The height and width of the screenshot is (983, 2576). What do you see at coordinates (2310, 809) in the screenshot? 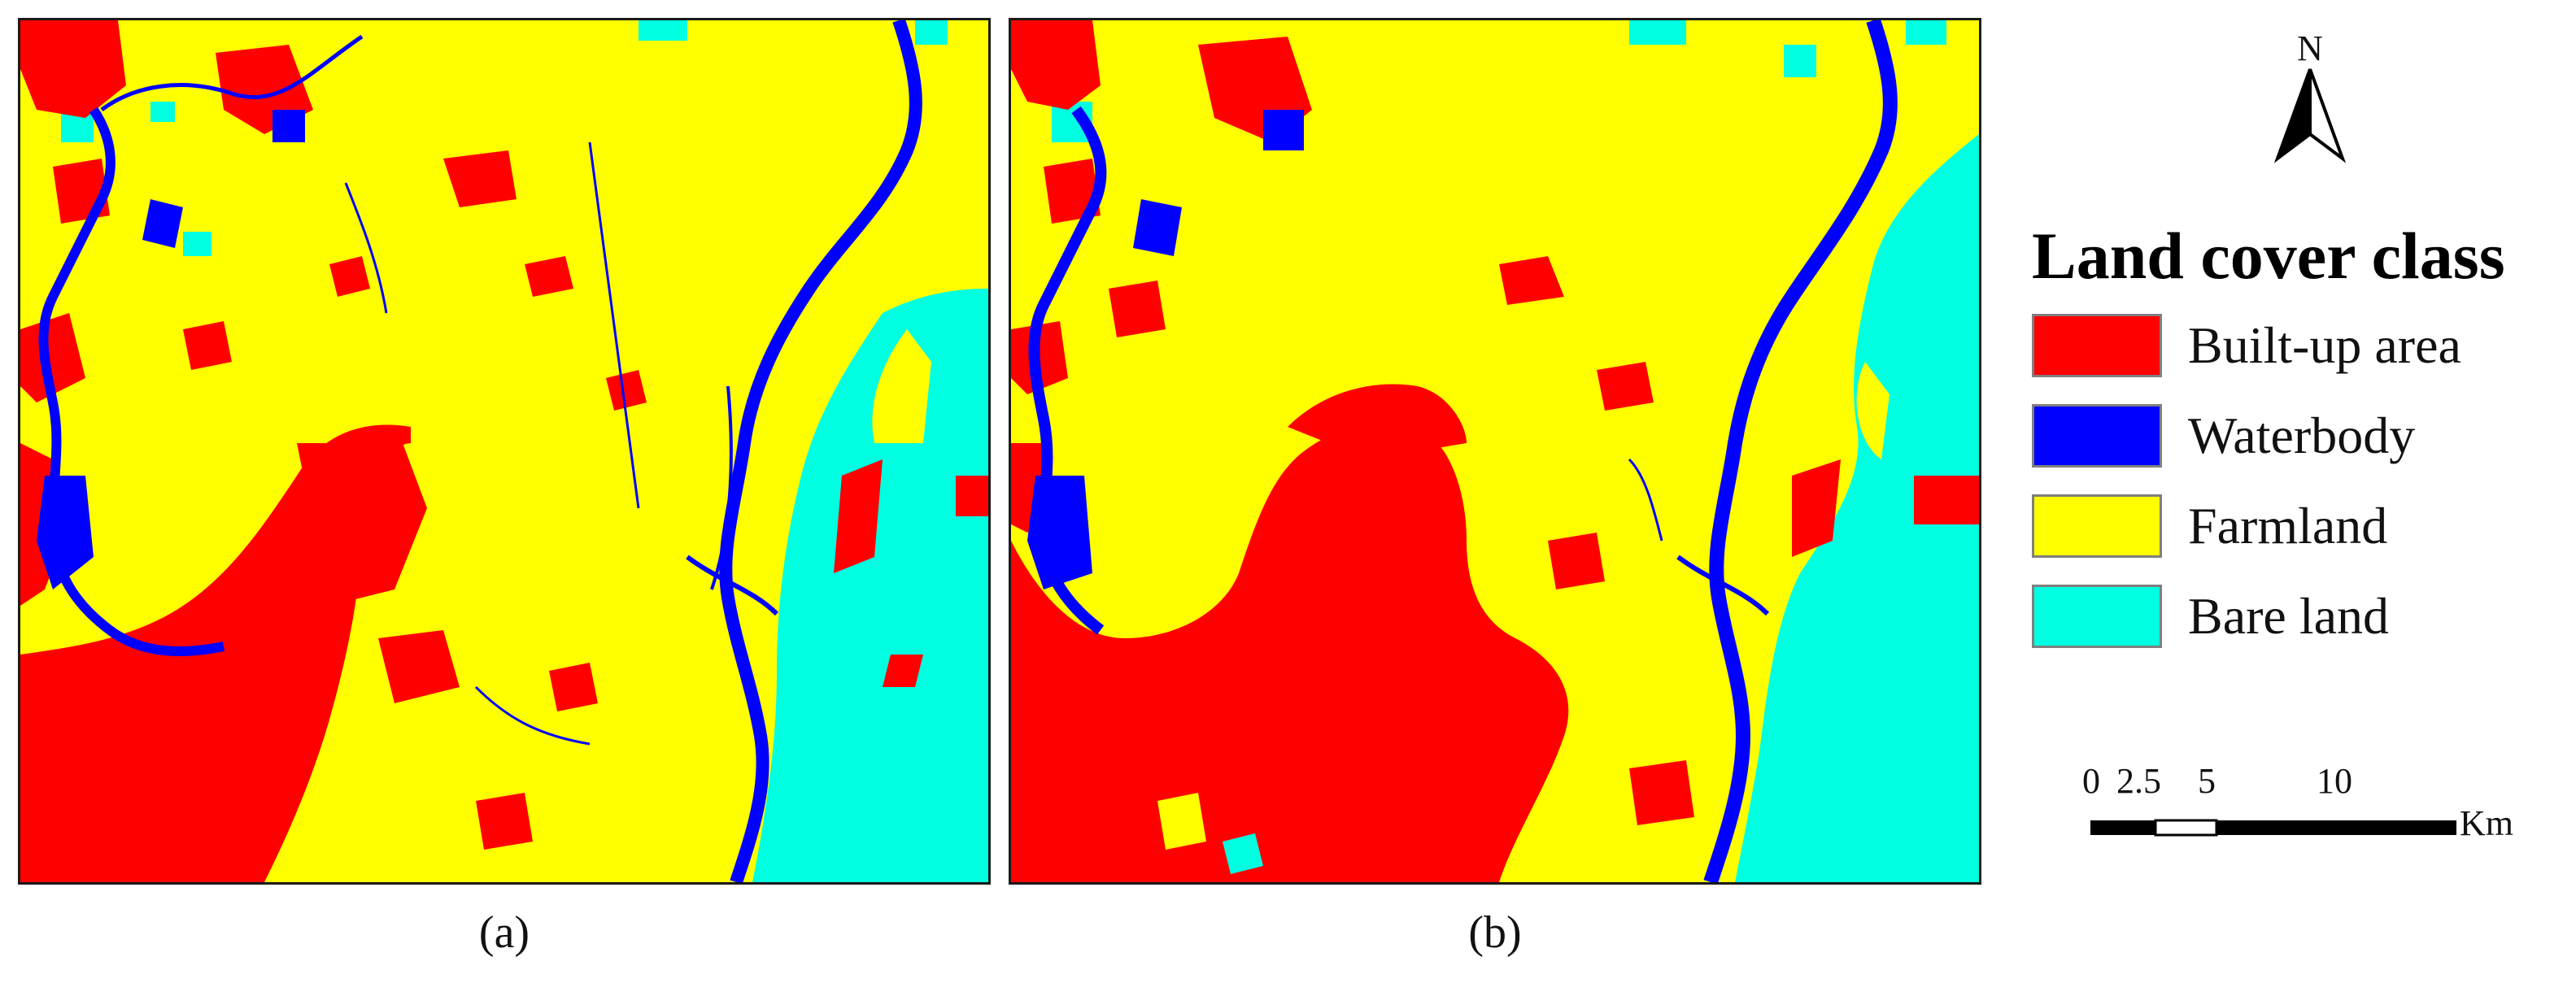
I see `scale-bar: 0 2.5 5 10 Km` at bounding box center [2310, 809].